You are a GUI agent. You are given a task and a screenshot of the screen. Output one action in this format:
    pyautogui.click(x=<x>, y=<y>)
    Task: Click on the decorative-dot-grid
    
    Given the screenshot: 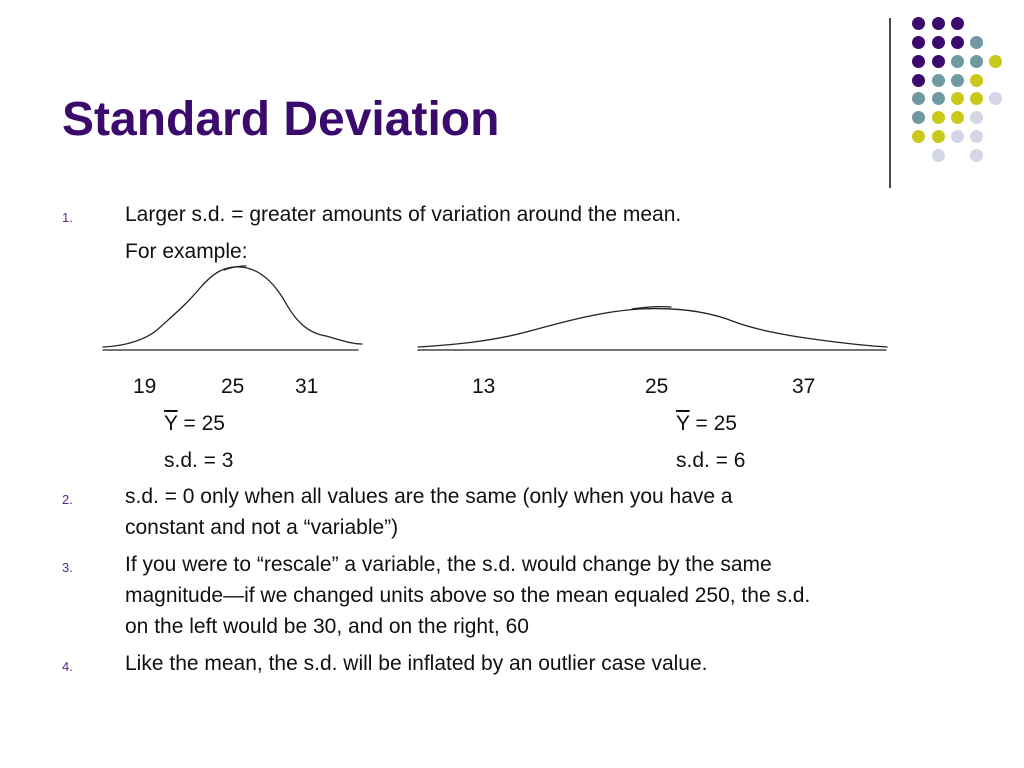 What is the action you would take?
    pyautogui.click(x=960, y=97)
    